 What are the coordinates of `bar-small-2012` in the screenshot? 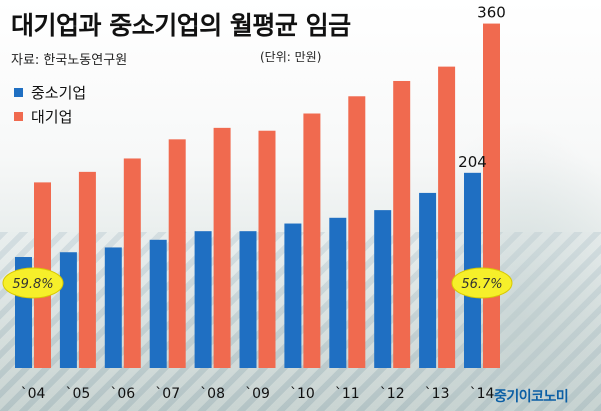 It's located at (383, 289).